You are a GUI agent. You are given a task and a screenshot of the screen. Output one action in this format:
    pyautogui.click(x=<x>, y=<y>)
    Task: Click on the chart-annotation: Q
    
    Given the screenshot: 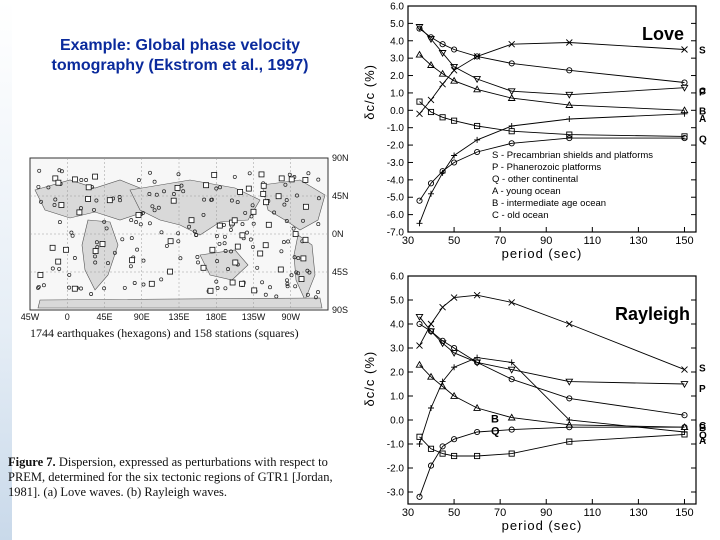 What is the action you would take?
    pyautogui.click(x=495, y=431)
    